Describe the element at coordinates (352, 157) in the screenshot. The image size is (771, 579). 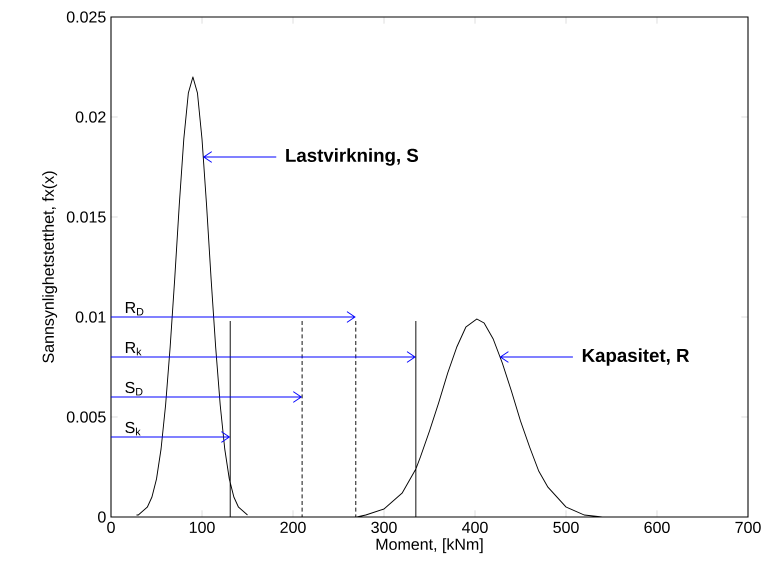
I see `annotation: Lastvirkning, S` at that location.